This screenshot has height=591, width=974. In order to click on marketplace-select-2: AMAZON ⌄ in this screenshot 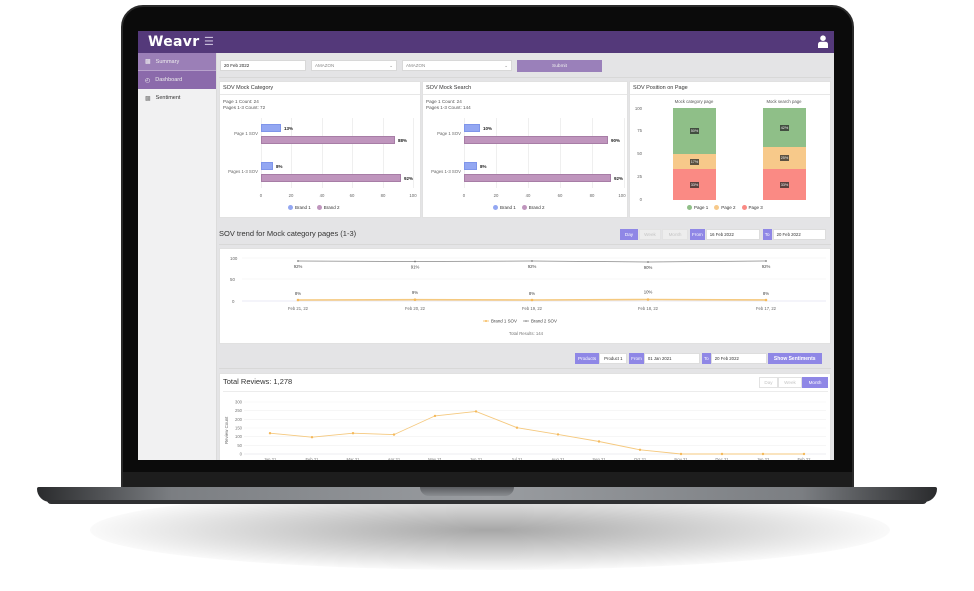, I will do `click(457, 65)`.